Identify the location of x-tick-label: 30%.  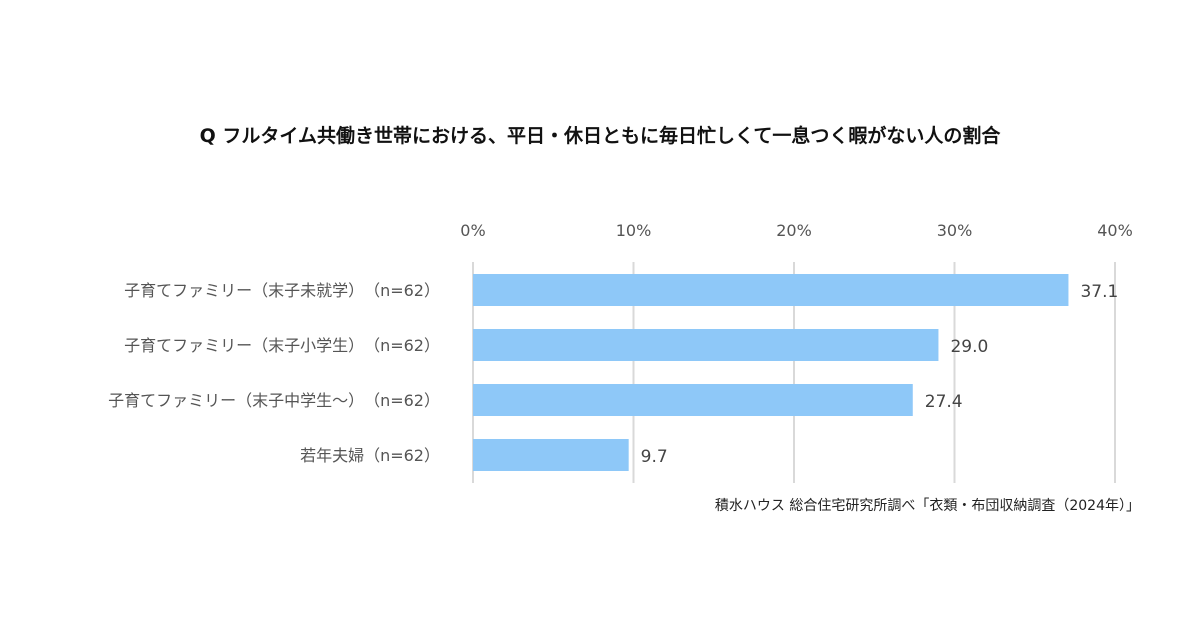
(955, 230).